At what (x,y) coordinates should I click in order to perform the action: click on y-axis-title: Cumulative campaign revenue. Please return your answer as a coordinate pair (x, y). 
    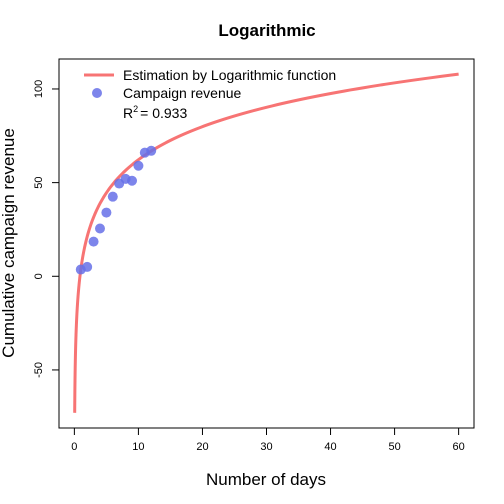
    Looking at the image, I should click on (9, 243).